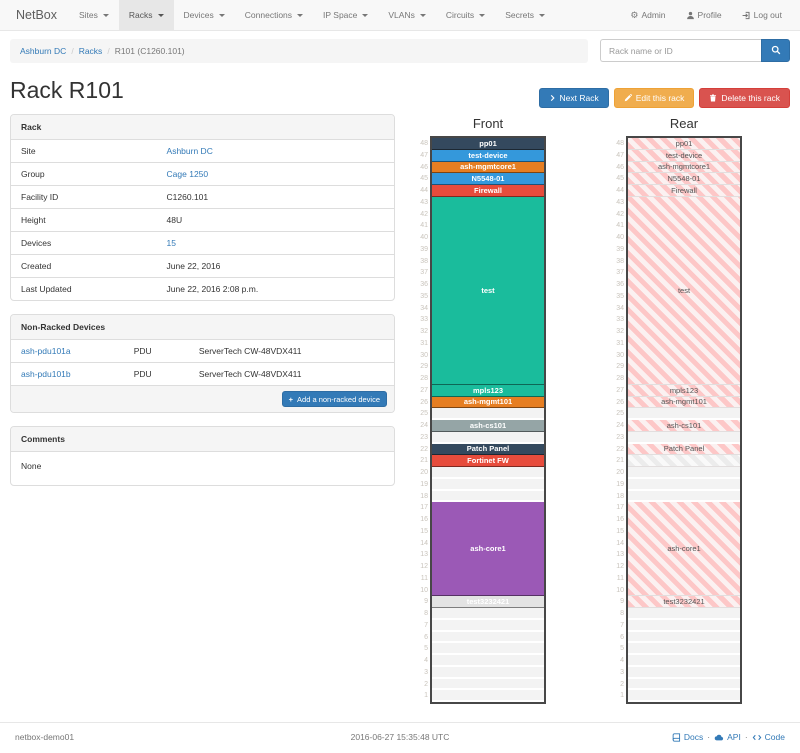  I want to click on navbar-right: ⚙ Admin Profile Log out, so click(706, 15).